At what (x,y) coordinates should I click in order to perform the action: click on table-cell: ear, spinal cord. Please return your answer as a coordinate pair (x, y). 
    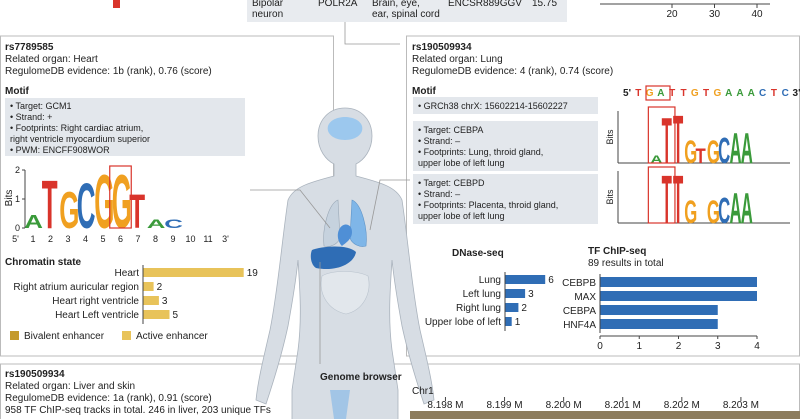
    Looking at the image, I should click on (406, 14).